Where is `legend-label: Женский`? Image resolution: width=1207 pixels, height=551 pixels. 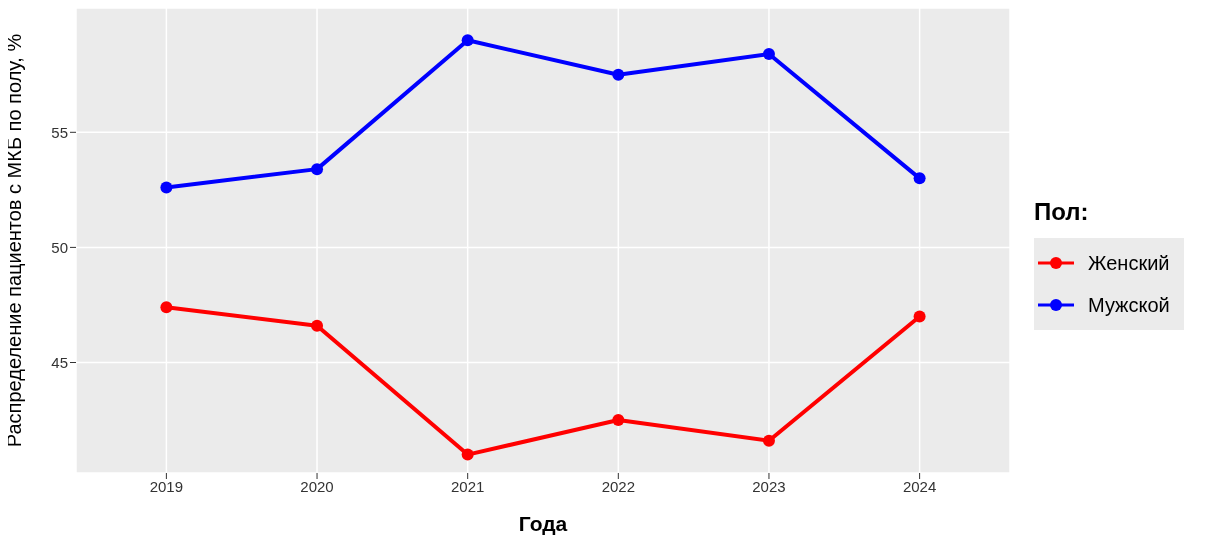 legend-label: Женский is located at coordinates (1129, 263).